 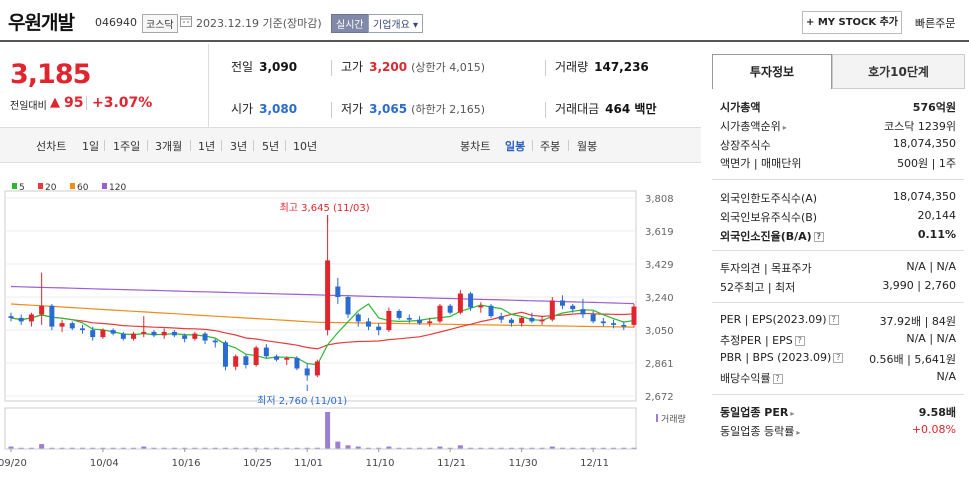 I want to click on info-value: 576억원, so click(x=934, y=107).